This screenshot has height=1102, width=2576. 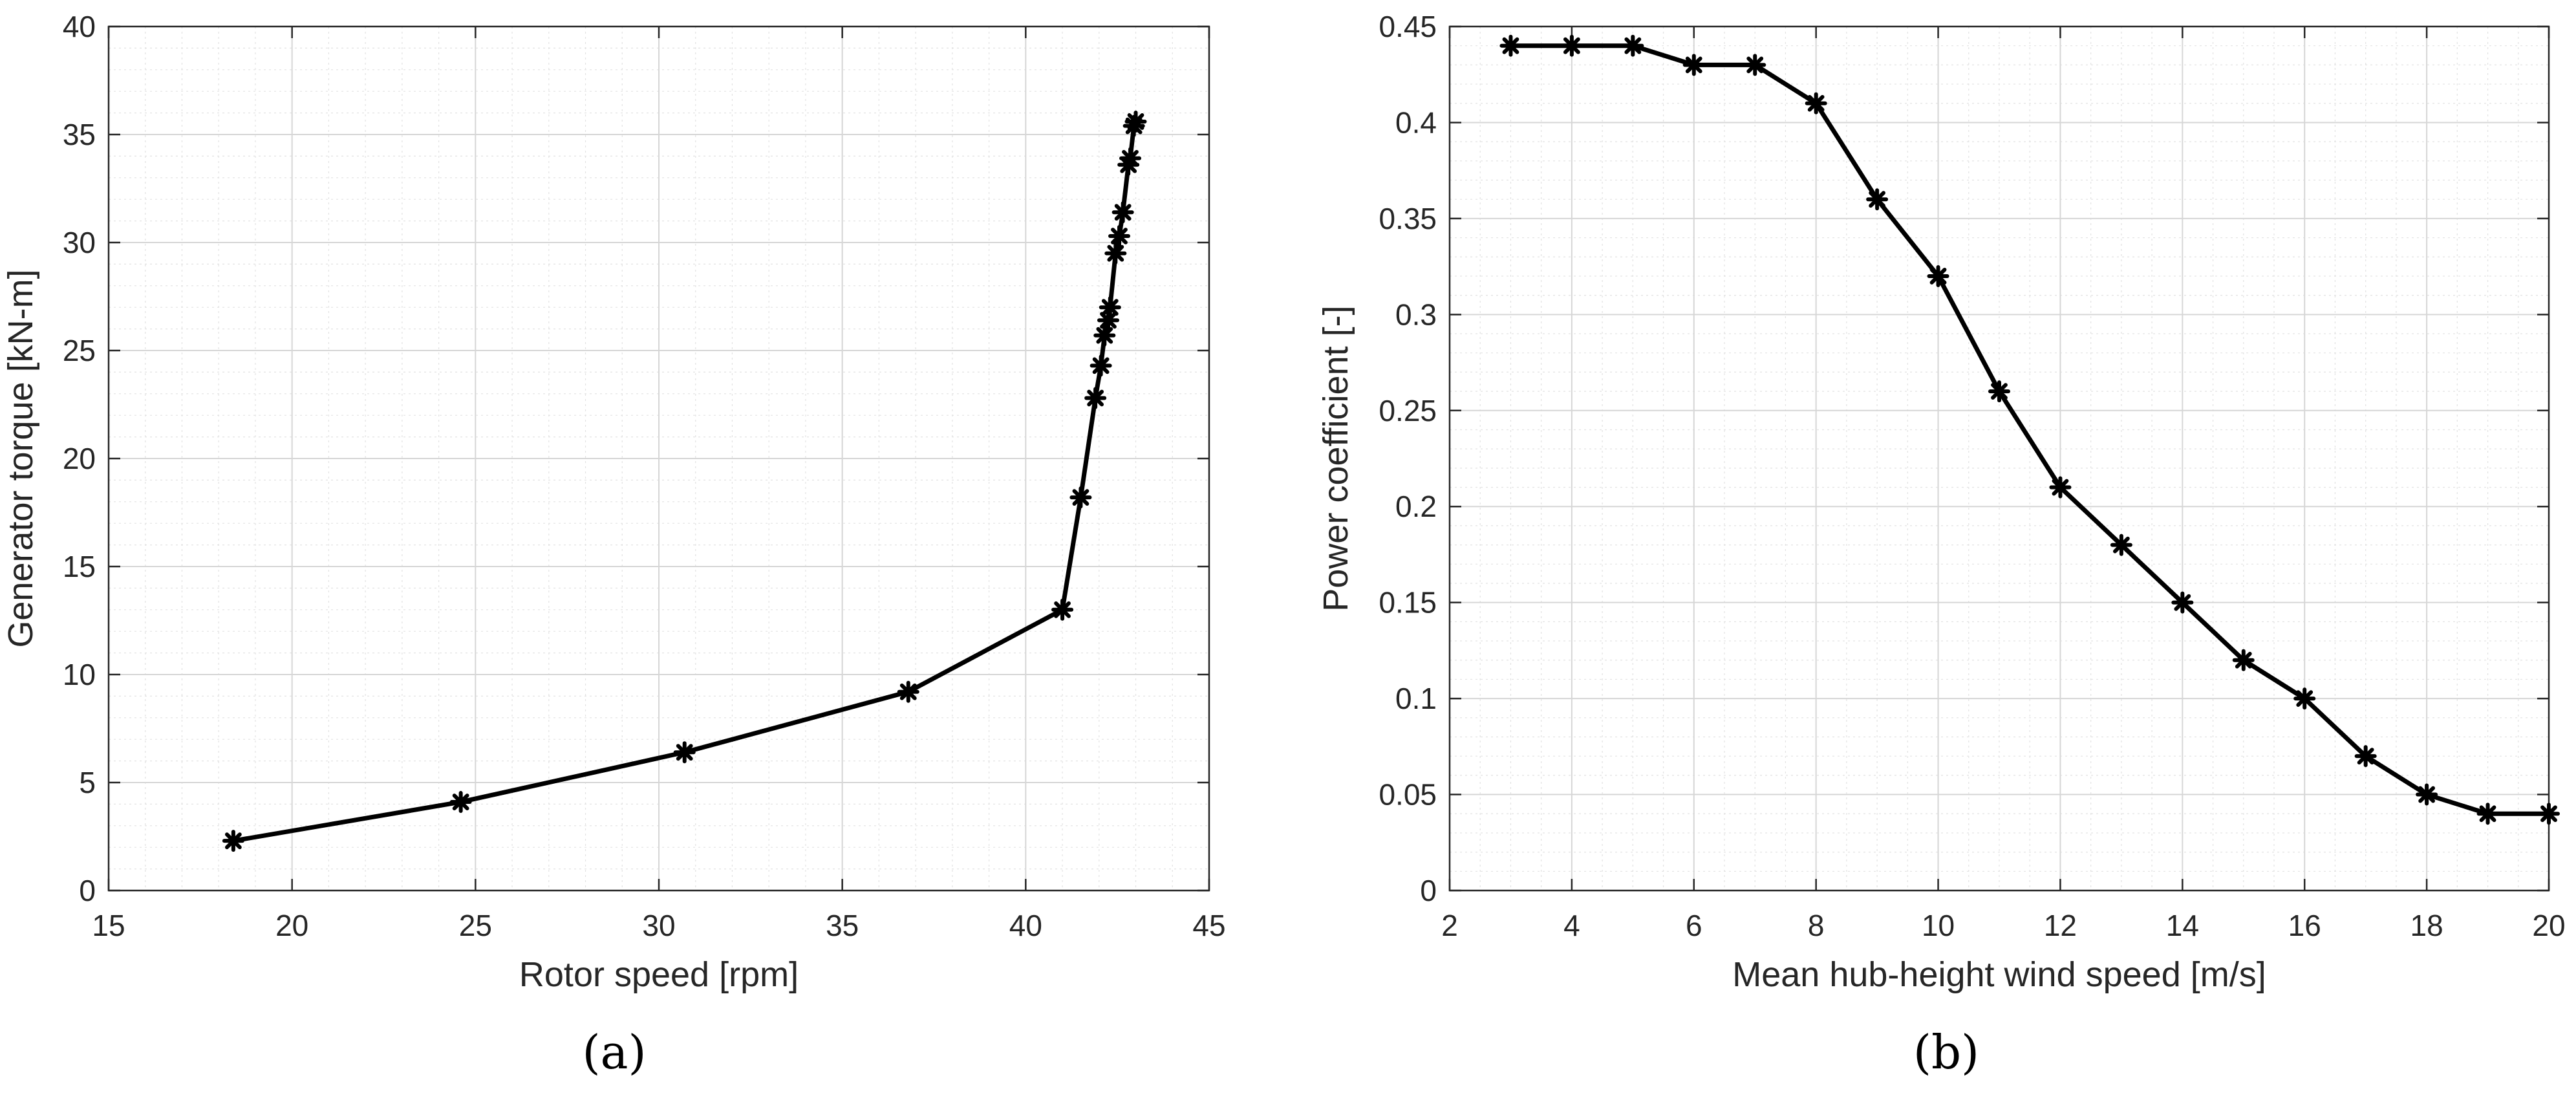 What do you see at coordinates (108, 925) in the screenshot?
I see `x-tick-label: 15` at bounding box center [108, 925].